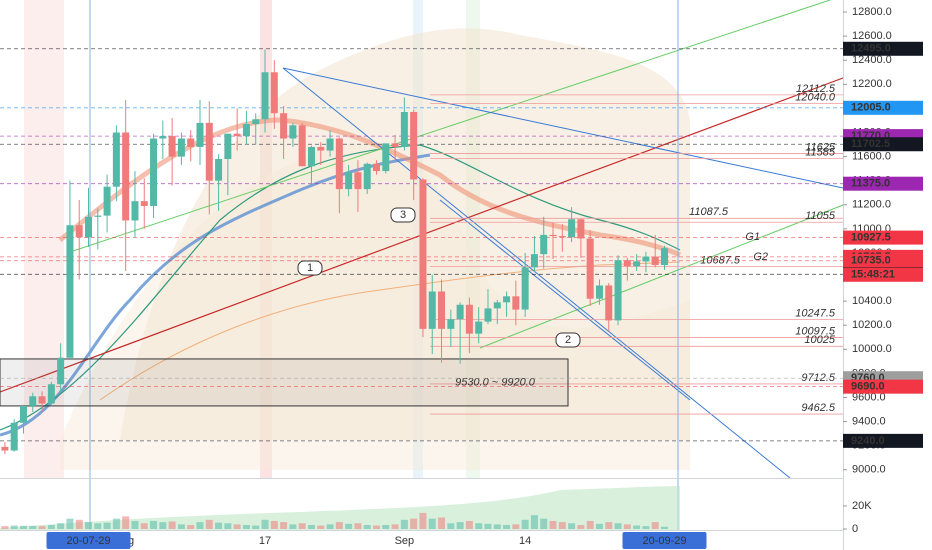 The image size is (932, 550). I want to click on level-label: 9462.5, so click(818, 408).